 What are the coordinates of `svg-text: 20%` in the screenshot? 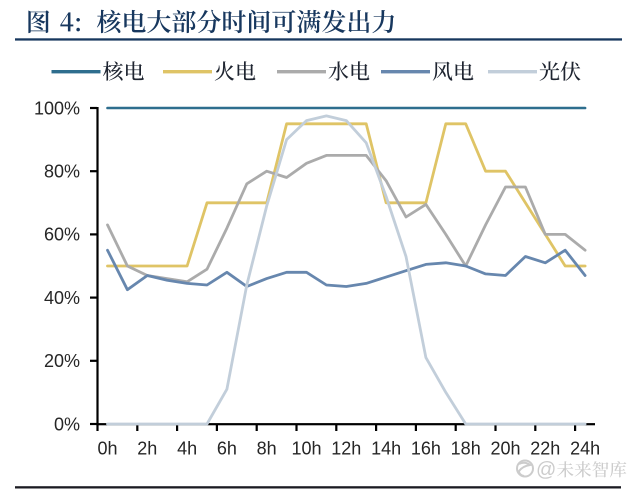 It's located at (62, 361).